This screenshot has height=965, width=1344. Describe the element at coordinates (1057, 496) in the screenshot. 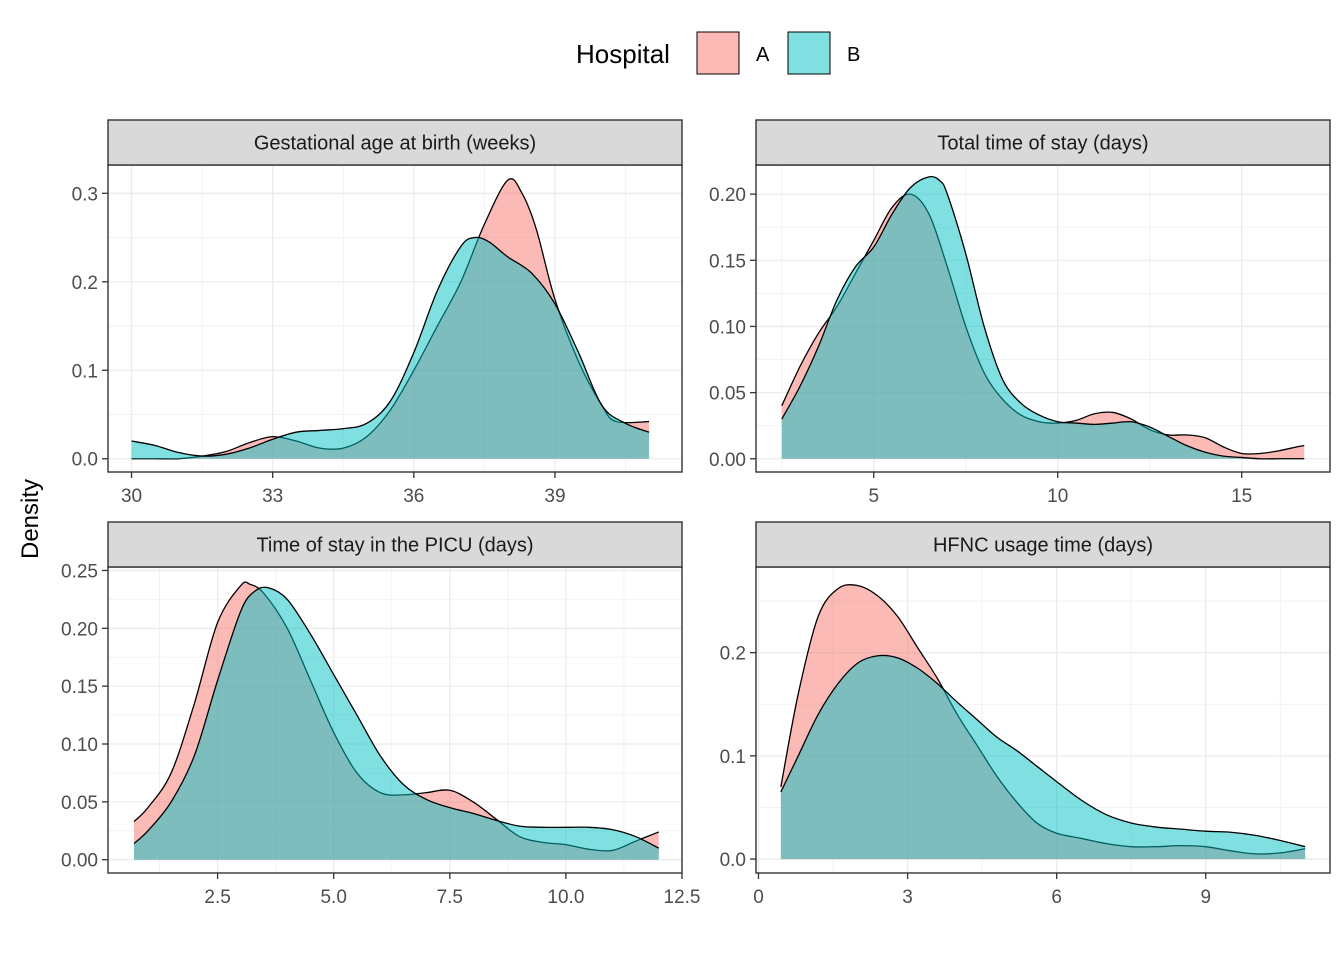

I see `x-tick-label: 10` at that location.